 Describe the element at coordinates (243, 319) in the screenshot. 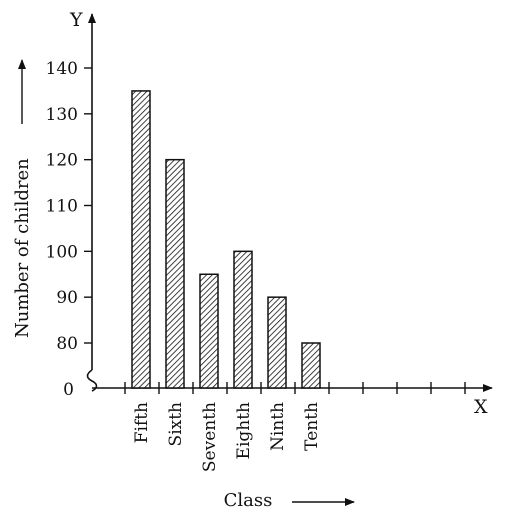

I see `bar-eighth` at that location.